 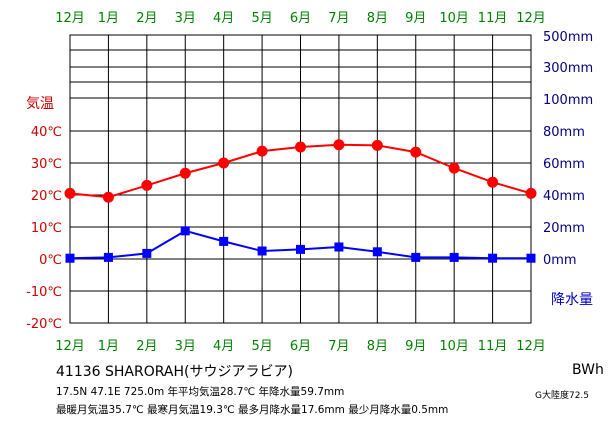 I want to click on climate-type: BWh, so click(x=588, y=370).